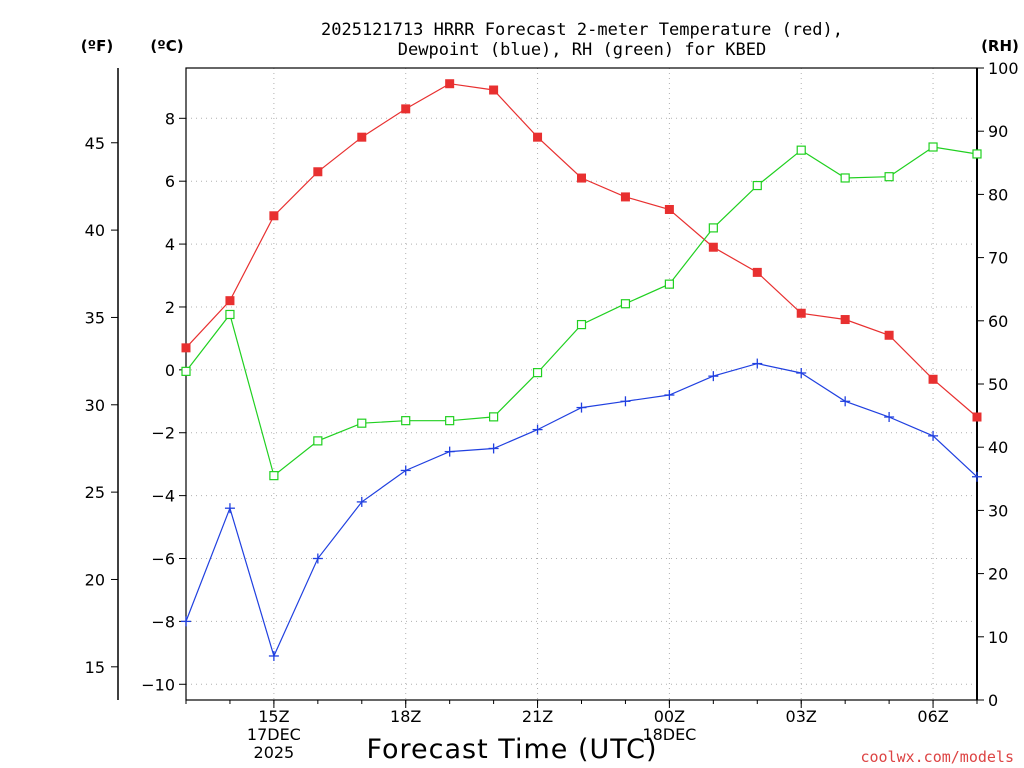 This screenshot has width=1024, height=768. What do you see at coordinates (97, 46) in the screenshot?
I see `fahrenheit-axis-label: (ºF)` at bounding box center [97, 46].